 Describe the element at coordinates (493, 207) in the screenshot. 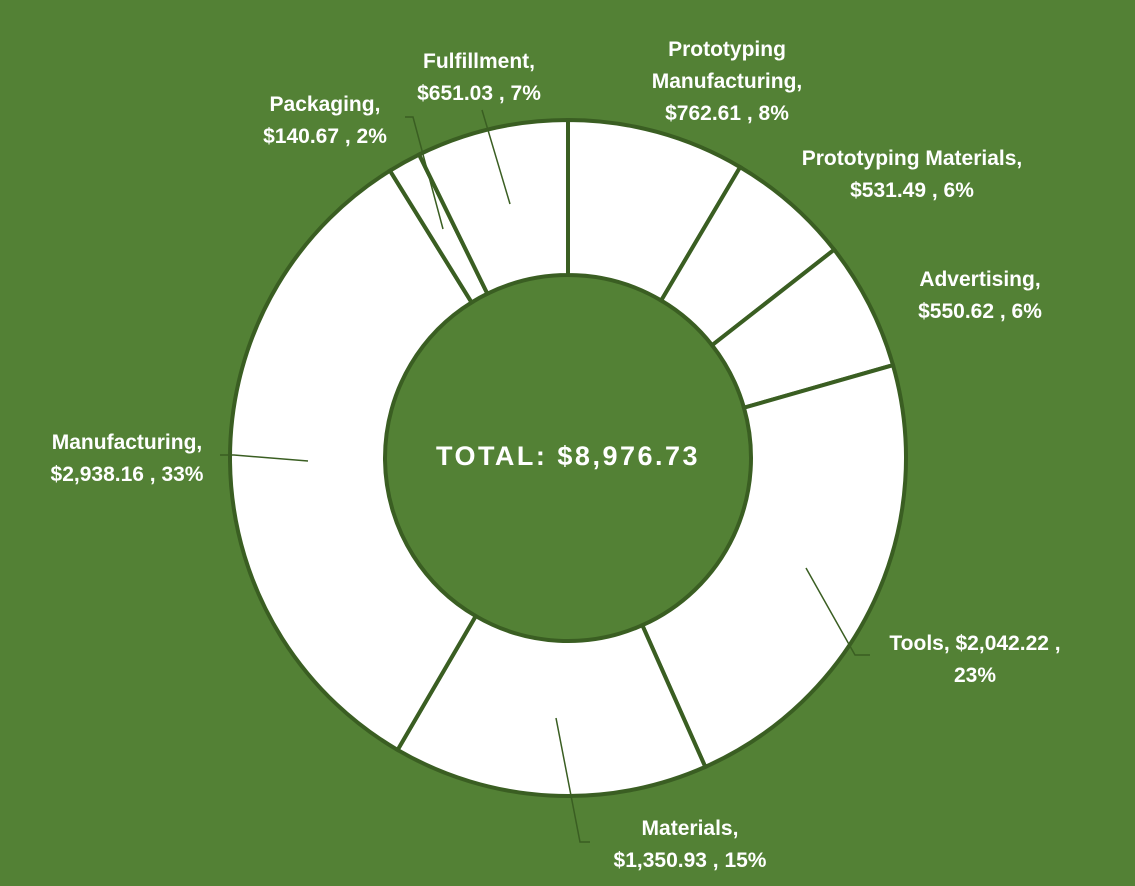

I see `slice-fulfillment` at that location.